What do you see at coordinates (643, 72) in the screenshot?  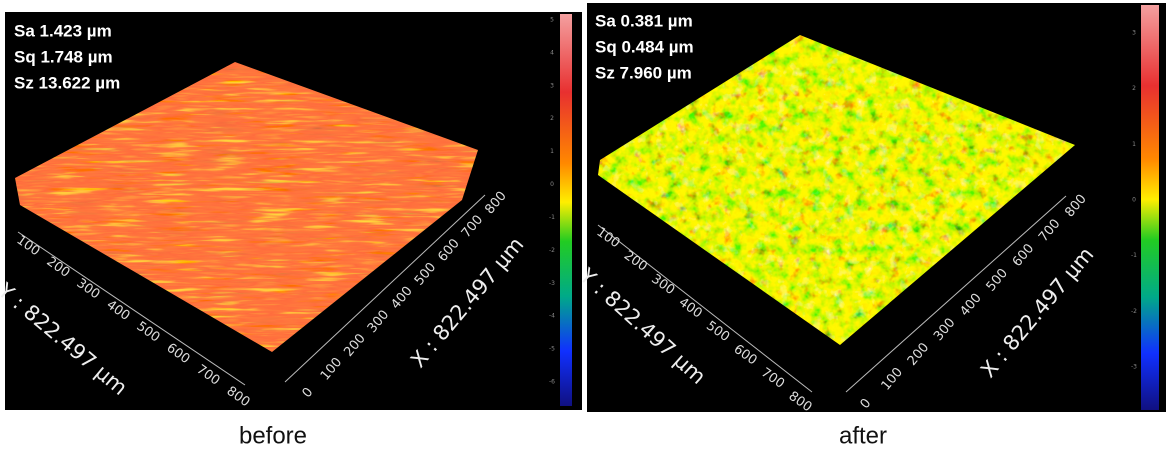 I see `roughness-stat: Sz 7.960 µm` at bounding box center [643, 72].